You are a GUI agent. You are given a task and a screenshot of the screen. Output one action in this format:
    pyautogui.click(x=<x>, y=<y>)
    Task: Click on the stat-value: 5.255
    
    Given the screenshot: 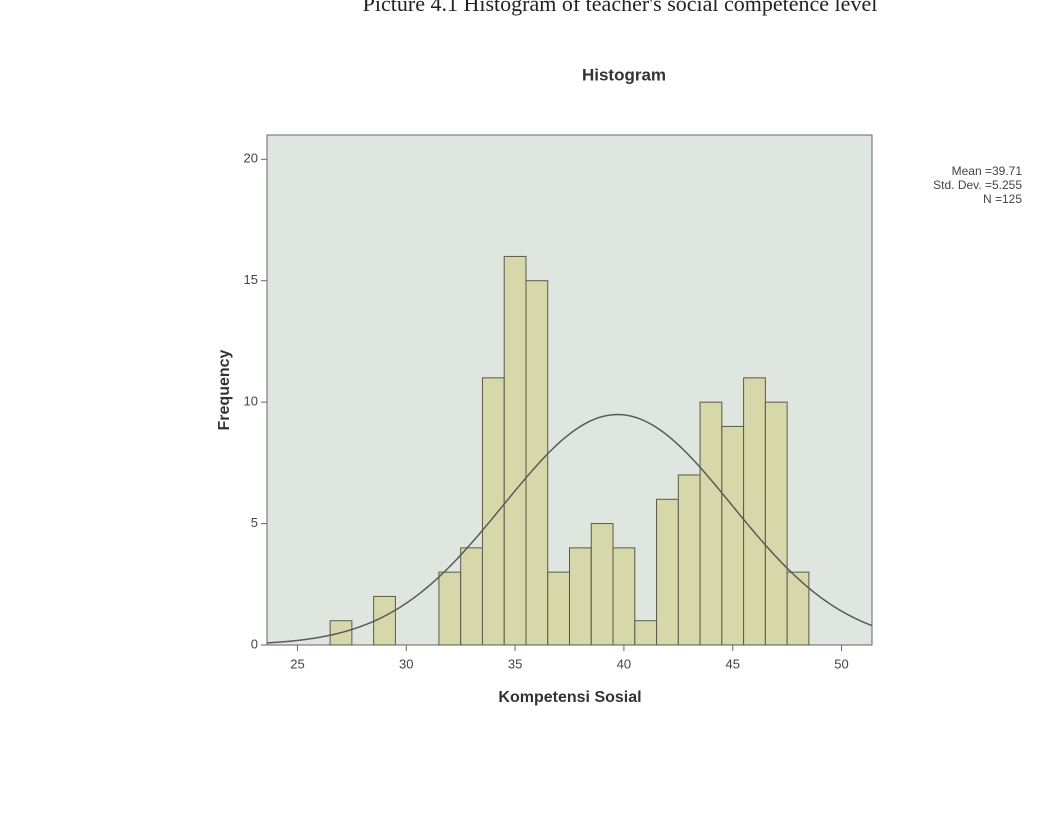 What is the action you would take?
    pyautogui.click(x=1007, y=185)
    